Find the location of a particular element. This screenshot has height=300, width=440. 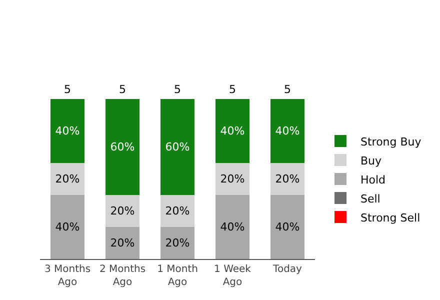

legend-label: Sell is located at coordinates (370, 199).